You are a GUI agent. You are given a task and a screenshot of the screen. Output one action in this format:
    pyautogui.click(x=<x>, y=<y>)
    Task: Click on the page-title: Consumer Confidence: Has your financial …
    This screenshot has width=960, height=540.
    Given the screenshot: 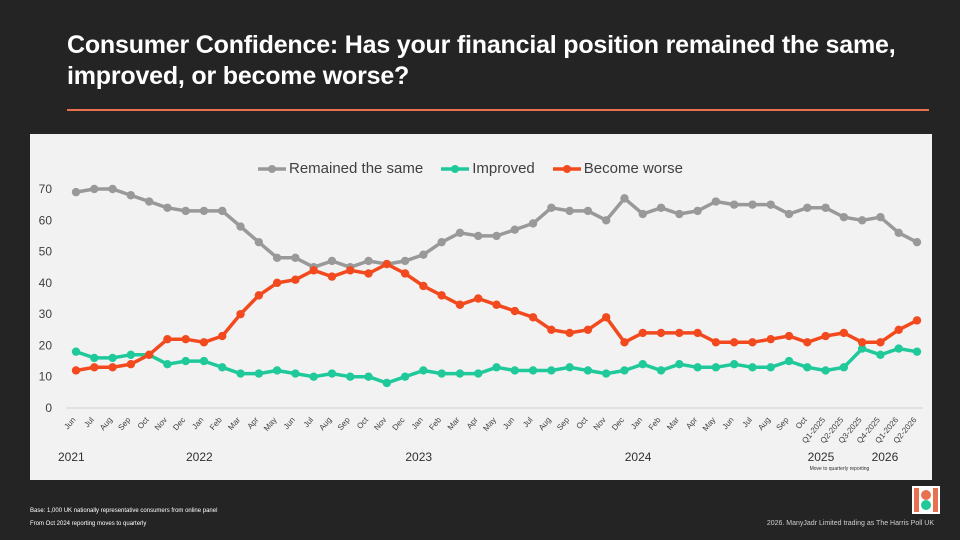 What is the action you would take?
    pyautogui.click(x=481, y=60)
    